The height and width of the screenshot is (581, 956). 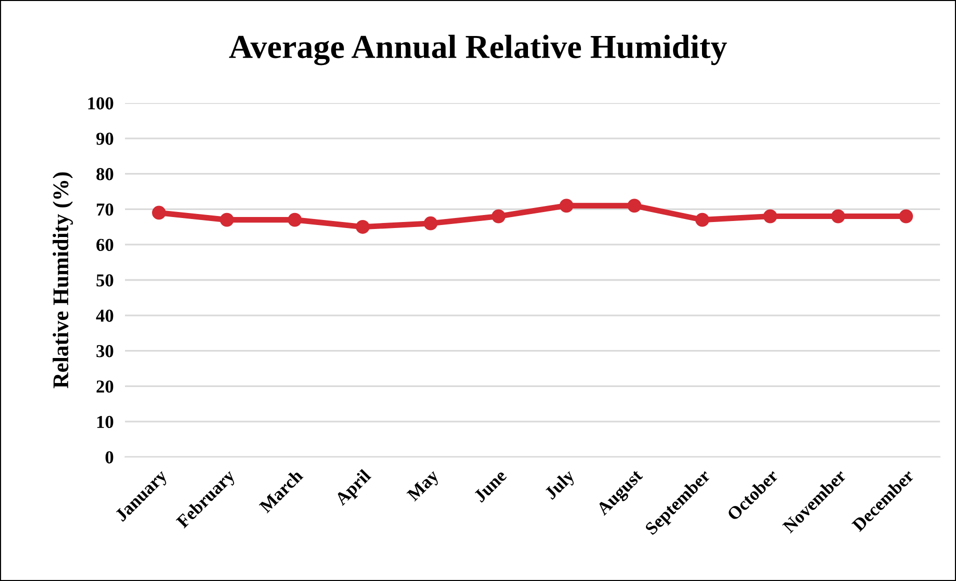 What do you see at coordinates (105, 386) in the screenshot?
I see `y-tick-label: 20` at bounding box center [105, 386].